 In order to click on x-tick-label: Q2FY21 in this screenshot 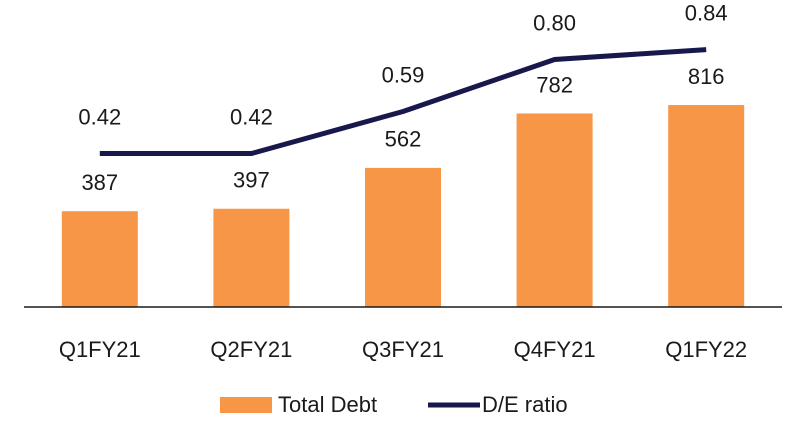, I will do `click(251, 349)`.